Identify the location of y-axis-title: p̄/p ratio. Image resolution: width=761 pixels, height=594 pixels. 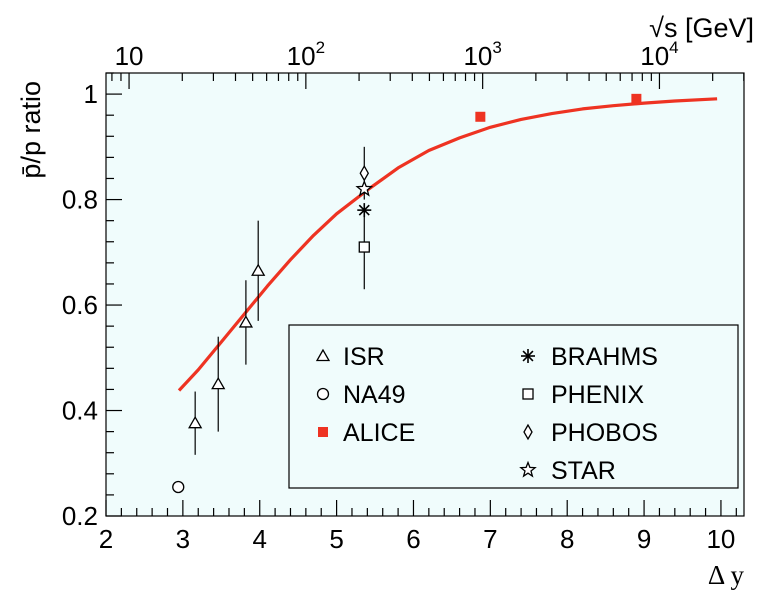
(31, 130).